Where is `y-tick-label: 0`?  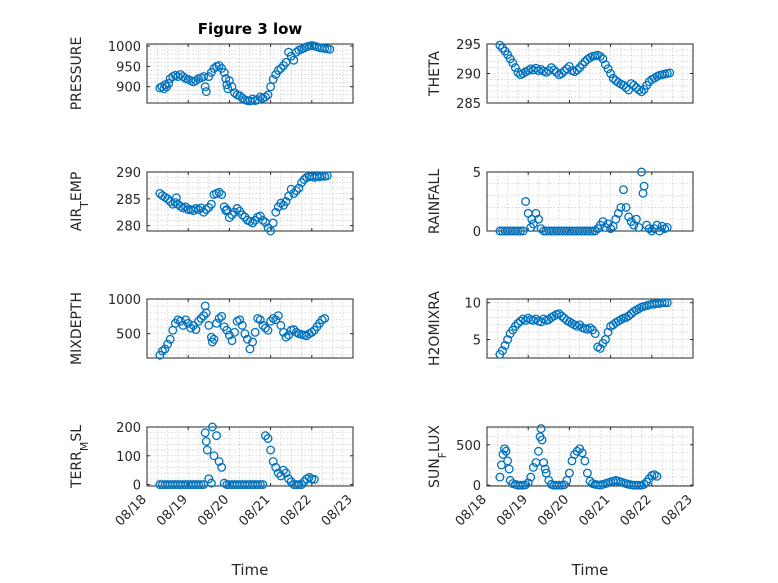
y-tick-label: 0 is located at coordinates (137, 486).